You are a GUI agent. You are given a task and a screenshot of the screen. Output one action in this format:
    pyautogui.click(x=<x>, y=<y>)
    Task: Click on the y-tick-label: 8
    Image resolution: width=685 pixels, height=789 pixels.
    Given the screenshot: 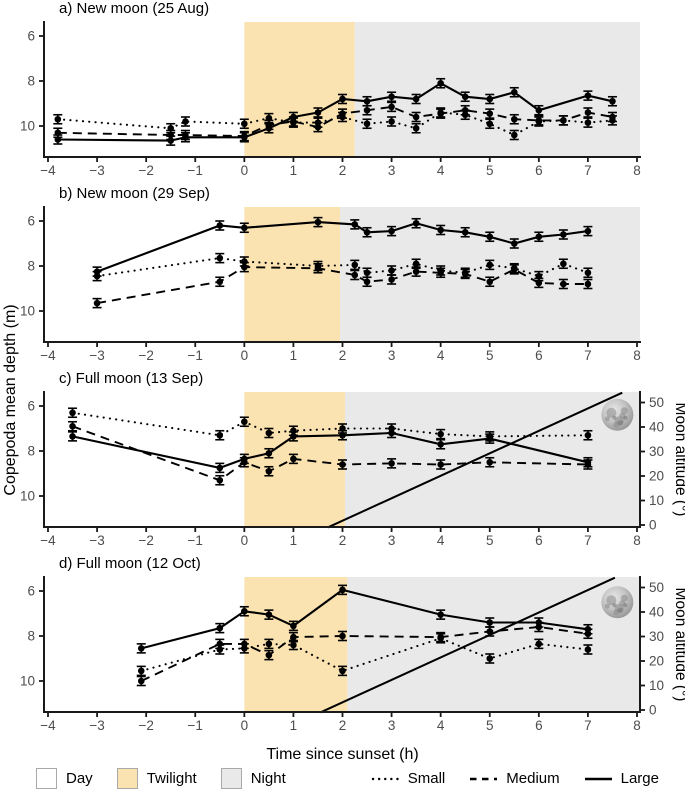 What is the action you would take?
    pyautogui.click(x=31, y=451)
    